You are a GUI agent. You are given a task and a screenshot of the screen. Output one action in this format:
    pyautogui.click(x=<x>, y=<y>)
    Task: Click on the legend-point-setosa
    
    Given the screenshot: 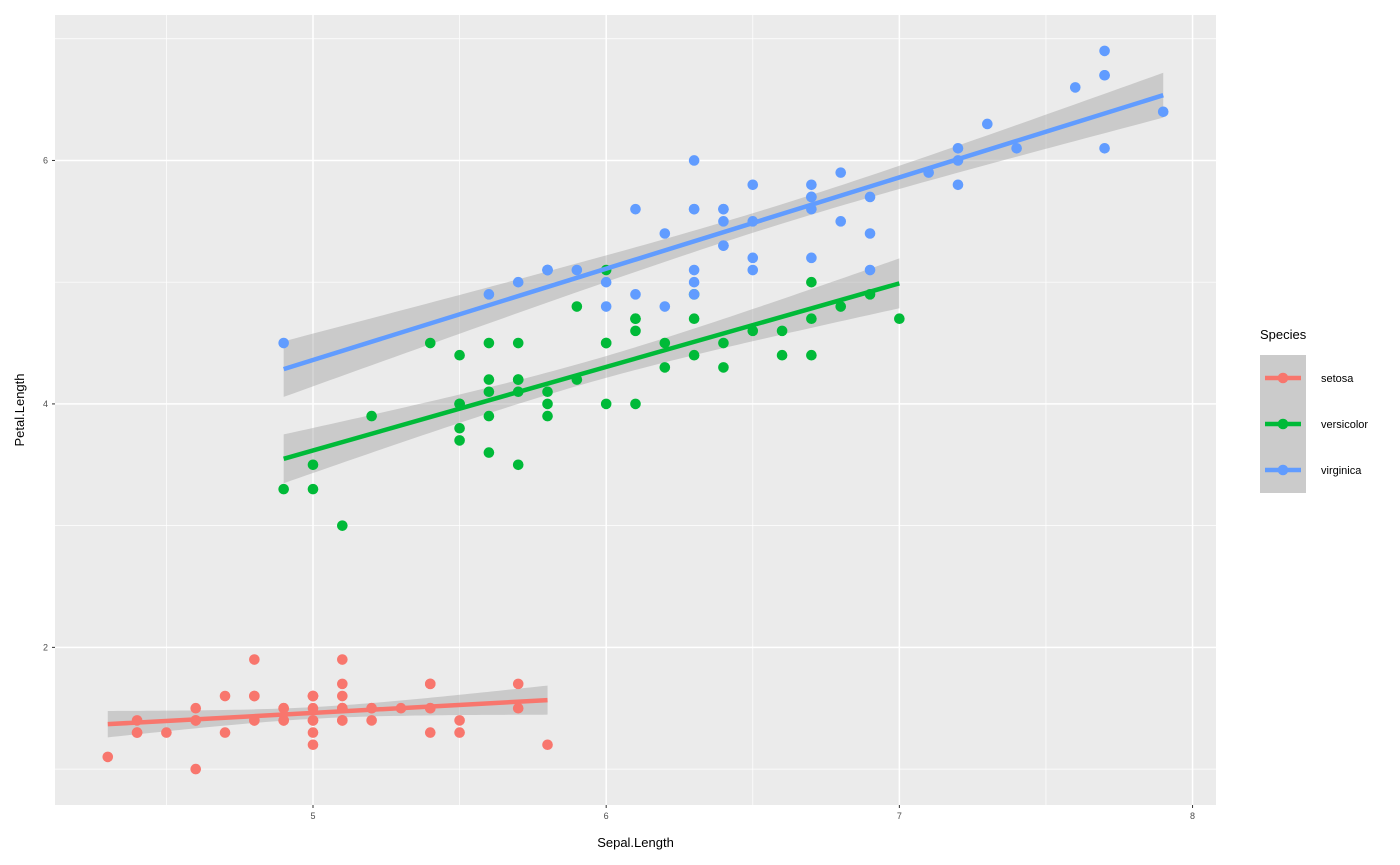 What is the action you would take?
    pyautogui.click(x=1283, y=378)
    